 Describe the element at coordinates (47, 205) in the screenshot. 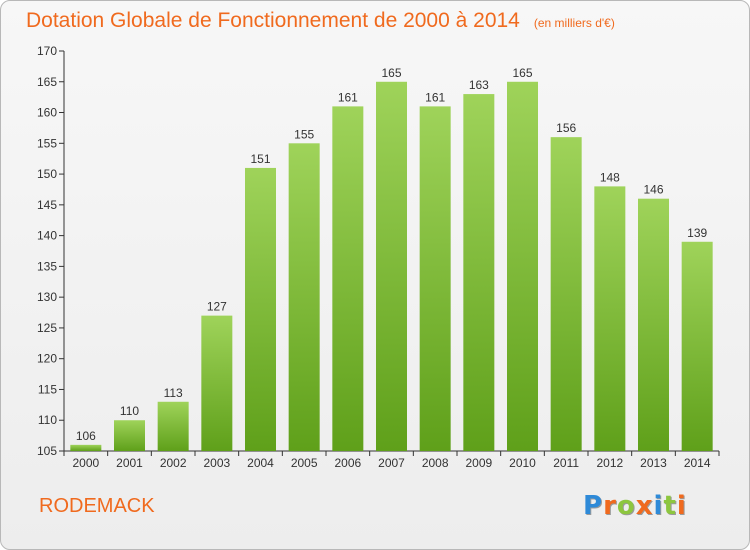

I see `y-tick-label: 145` at that location.